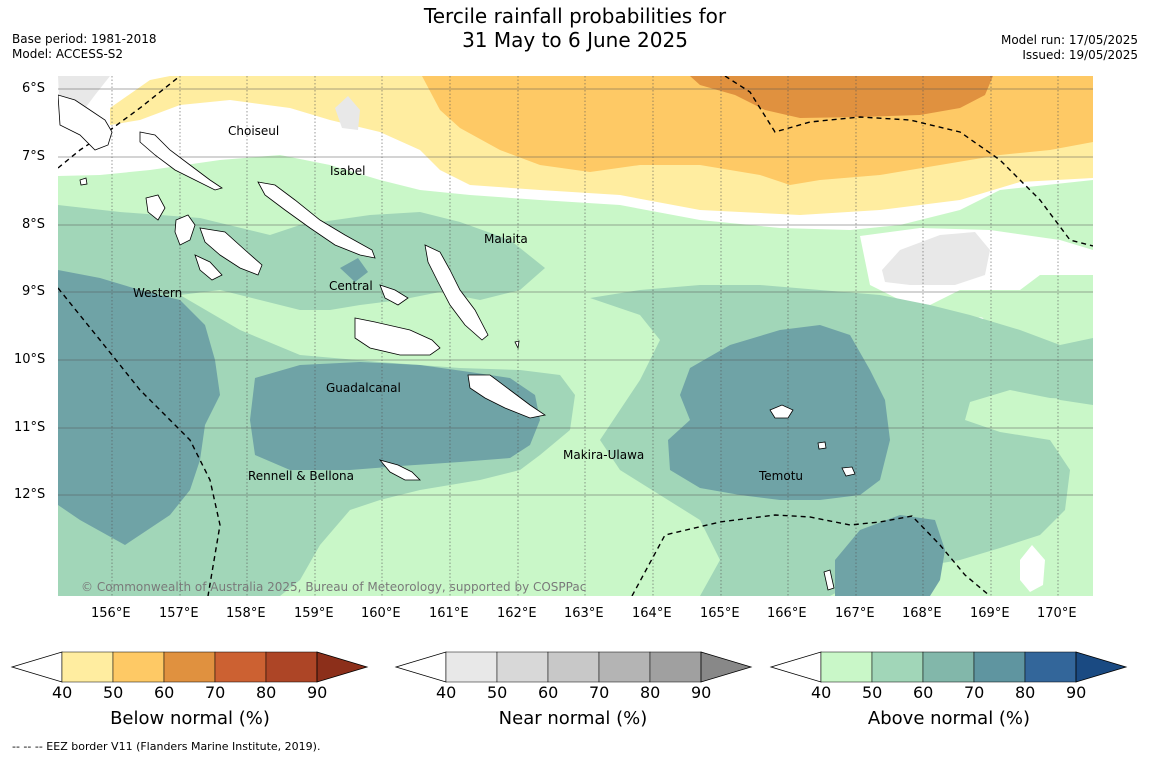 The height and width of the screenshot is (758, 1150). I want to click on model-name: Model: ACCESS-S2, so click(68, 54).